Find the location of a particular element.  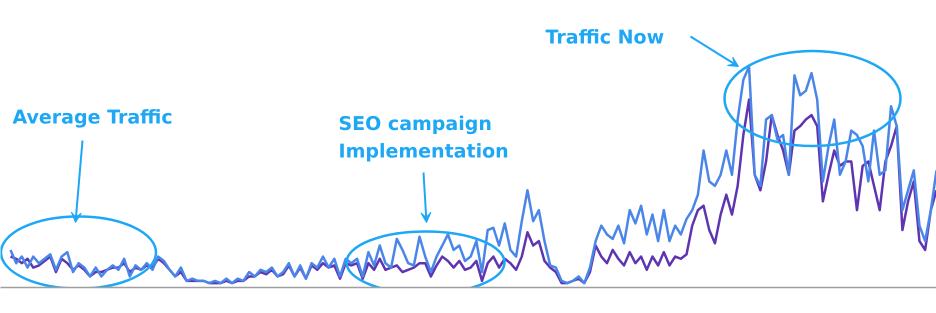

annotation: Average Traffic is located at coordinates (92, 117).